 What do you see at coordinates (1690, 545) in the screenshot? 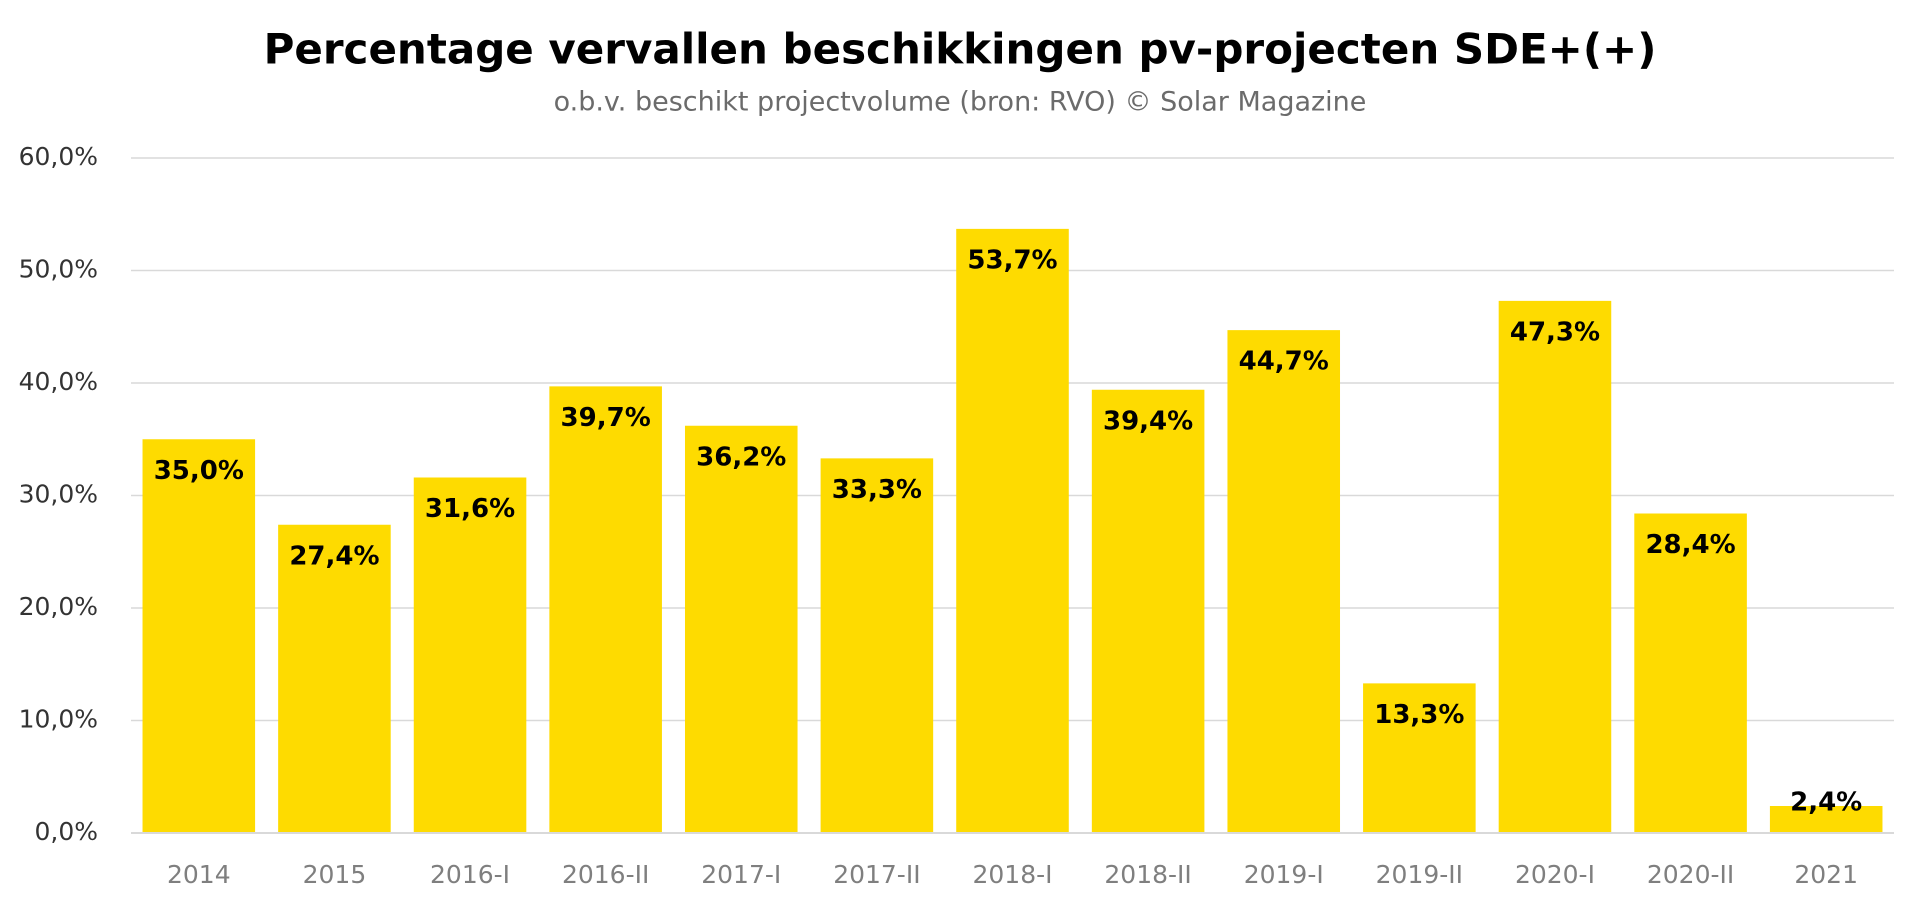
I see `value-label: 28,4%` at bounding box center [1690, 545].